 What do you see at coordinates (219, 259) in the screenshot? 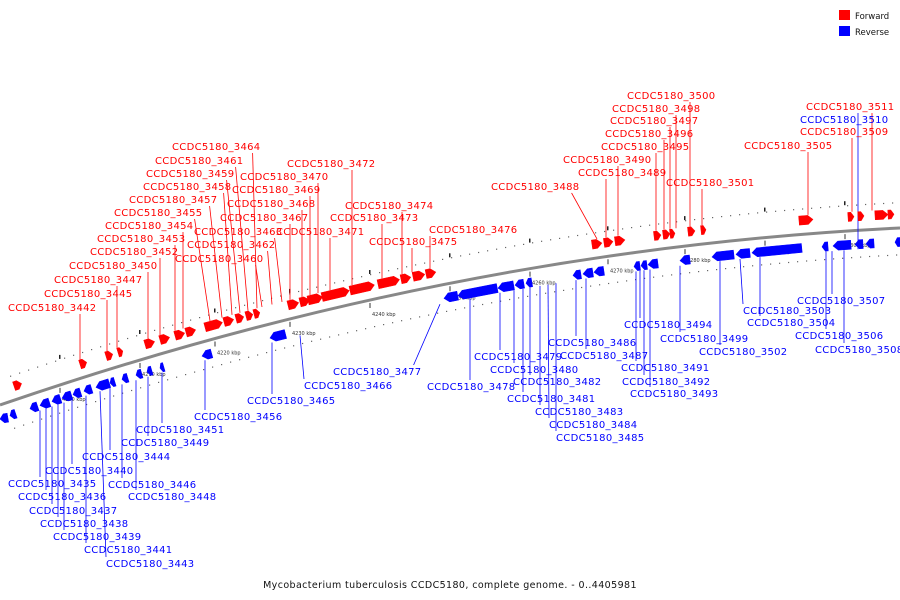
I see `forward-gene-label: CCDC5180_3460` at bounding box center [219, 259].